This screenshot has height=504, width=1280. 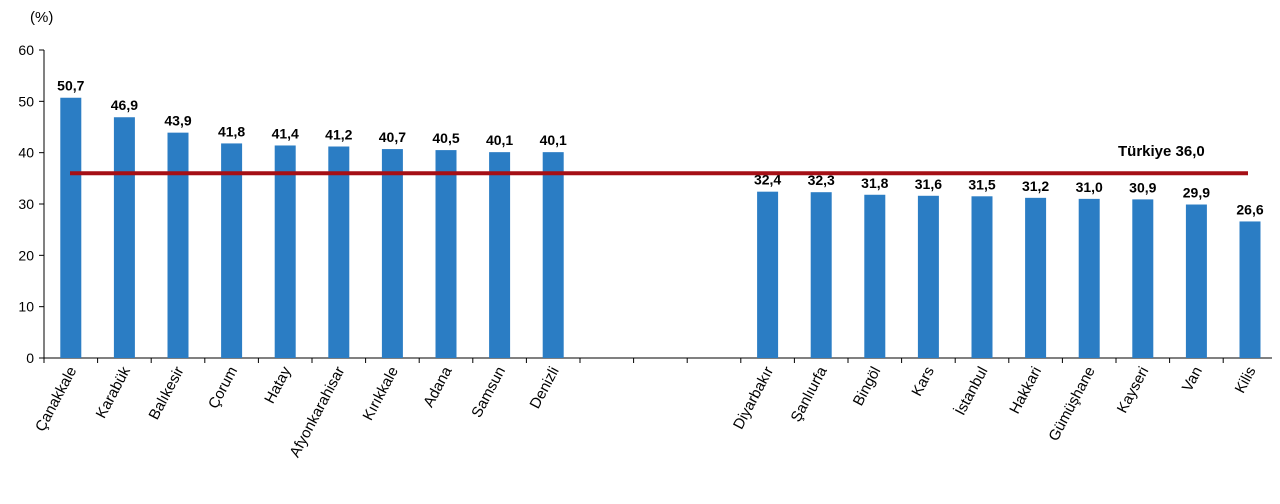 I want to click on bar-value-label: 30,9, so click(x=1142, y=187).